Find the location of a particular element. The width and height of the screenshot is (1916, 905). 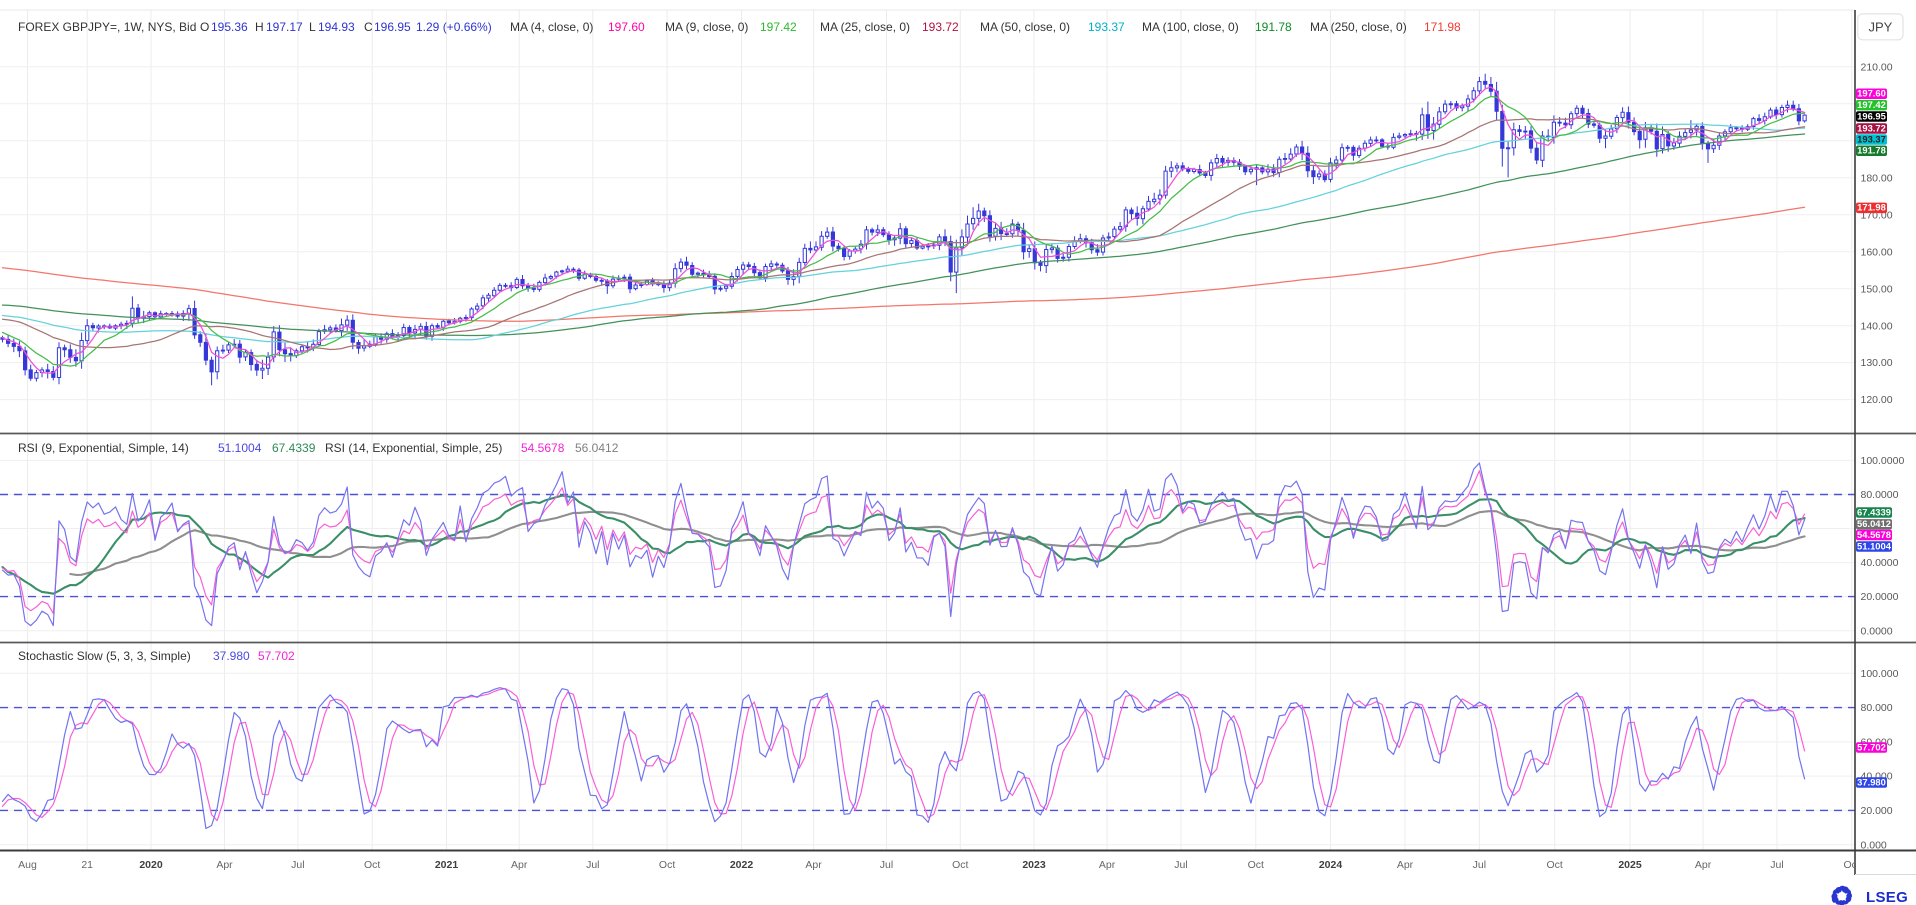

svg-text: 130.00 is located at coordinates (1877, 363).